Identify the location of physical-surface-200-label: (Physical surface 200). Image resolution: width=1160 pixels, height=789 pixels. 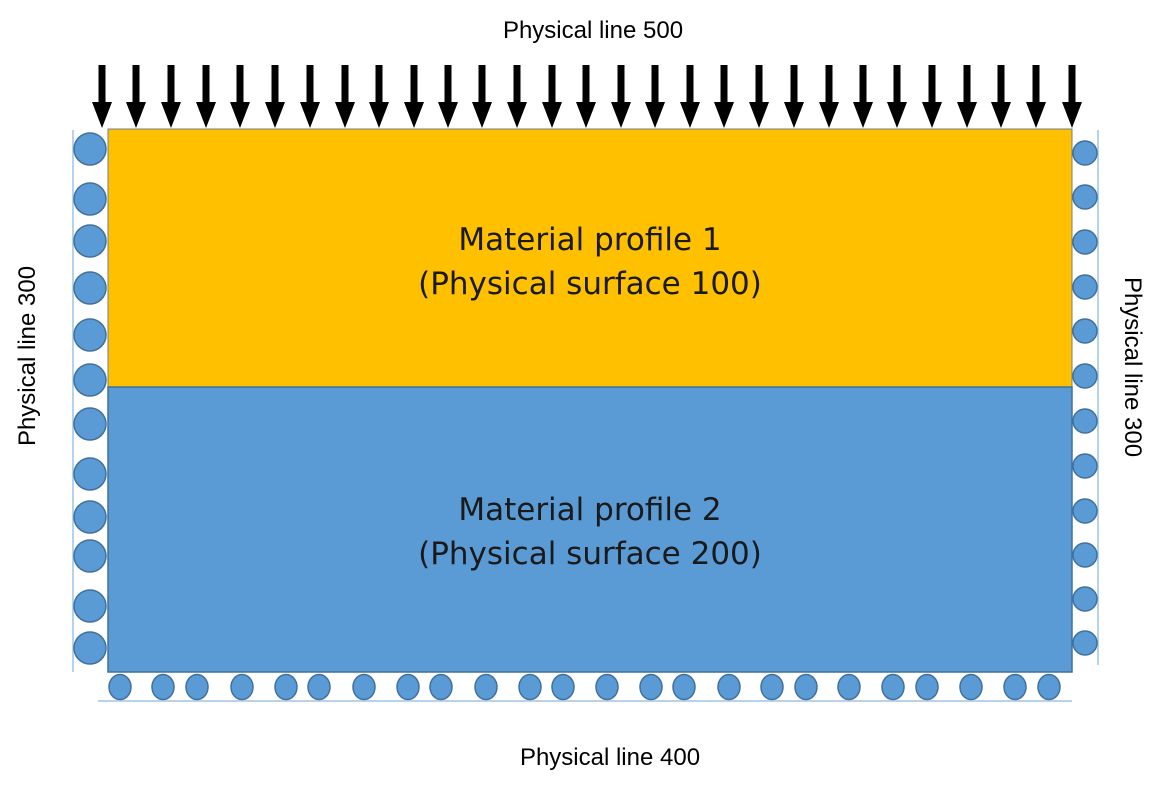
(590, 554).